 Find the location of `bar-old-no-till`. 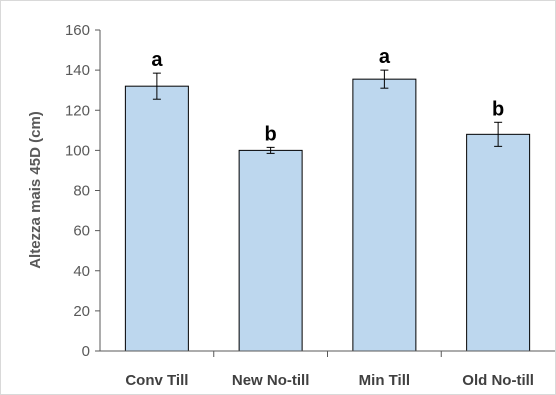

bar-old-no-till is located at coordinates (498, 242).